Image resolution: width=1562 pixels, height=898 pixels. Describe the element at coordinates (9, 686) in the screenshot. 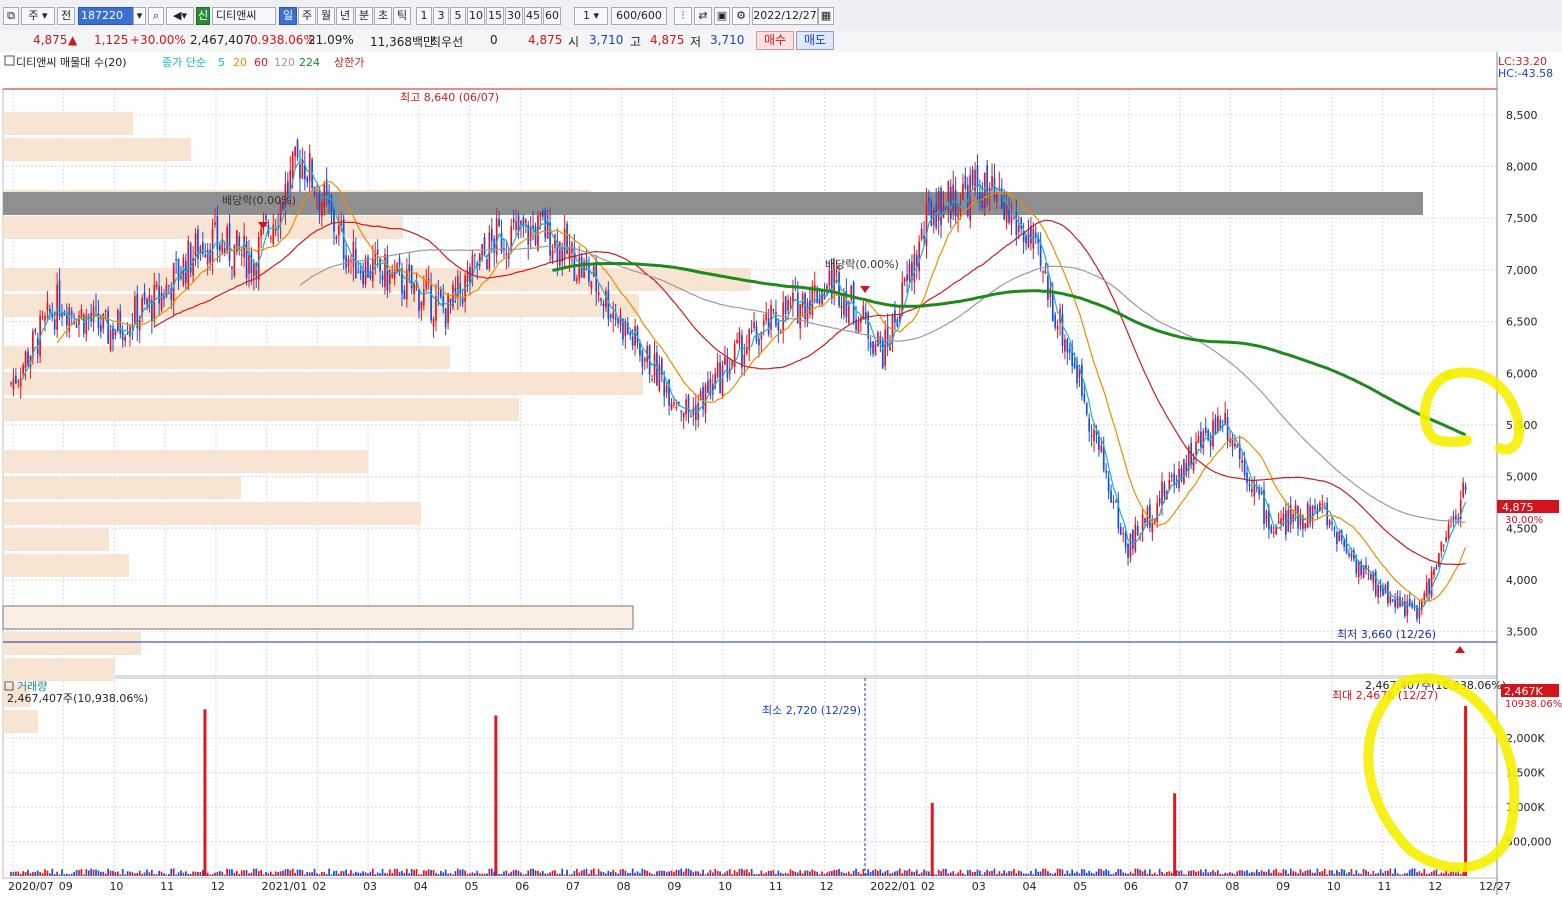

I see `volume-collapse-icon` at that location.